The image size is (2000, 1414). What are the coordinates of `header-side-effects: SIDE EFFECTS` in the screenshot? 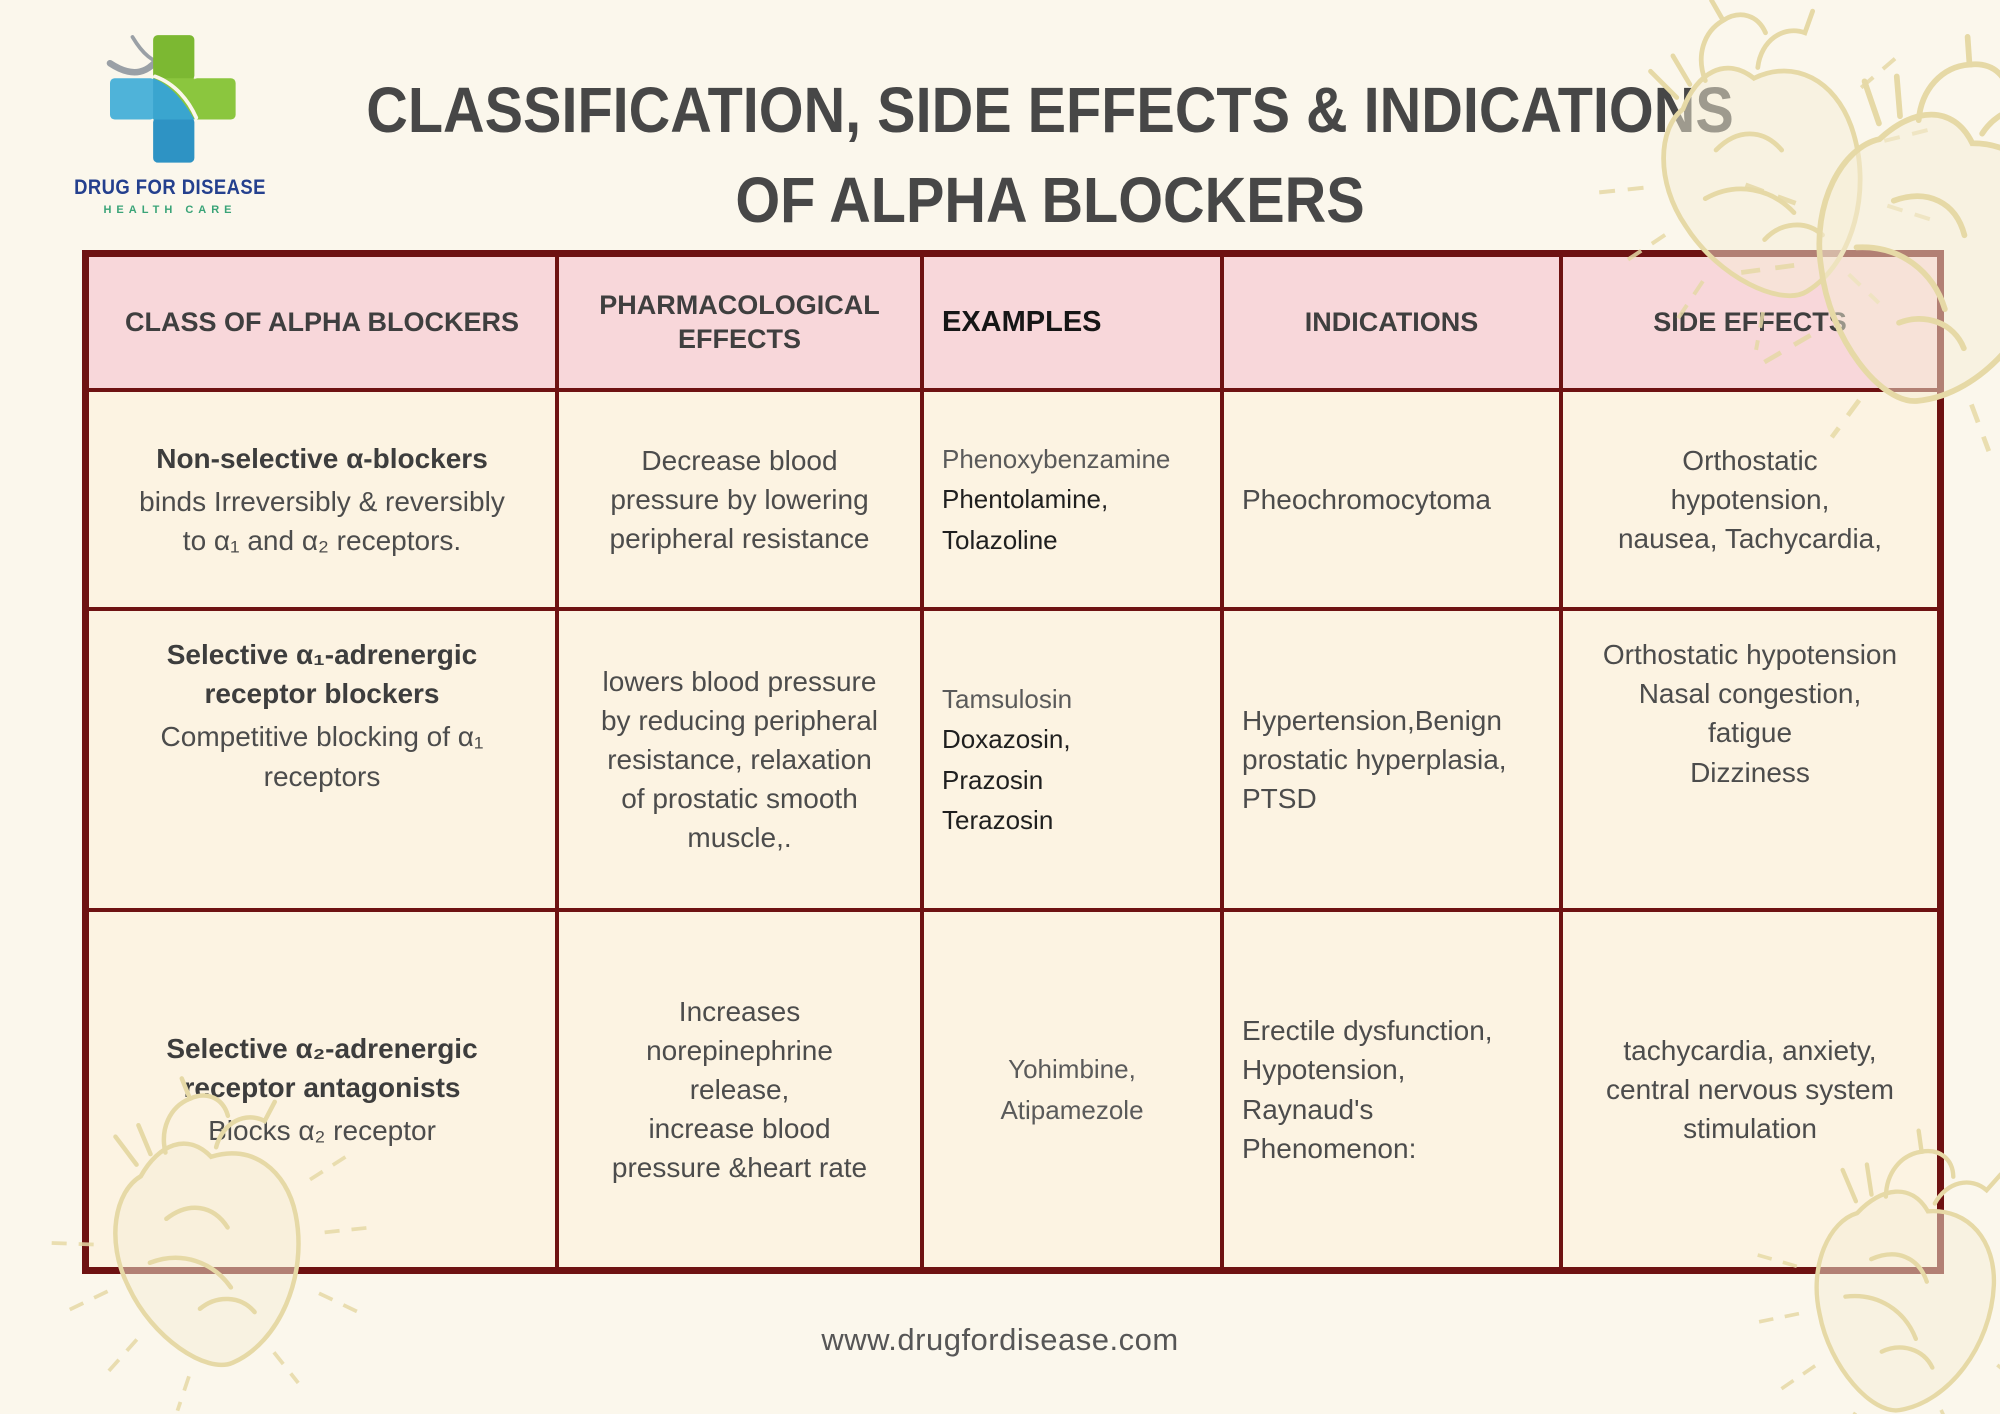 It's located at (1750, 322).